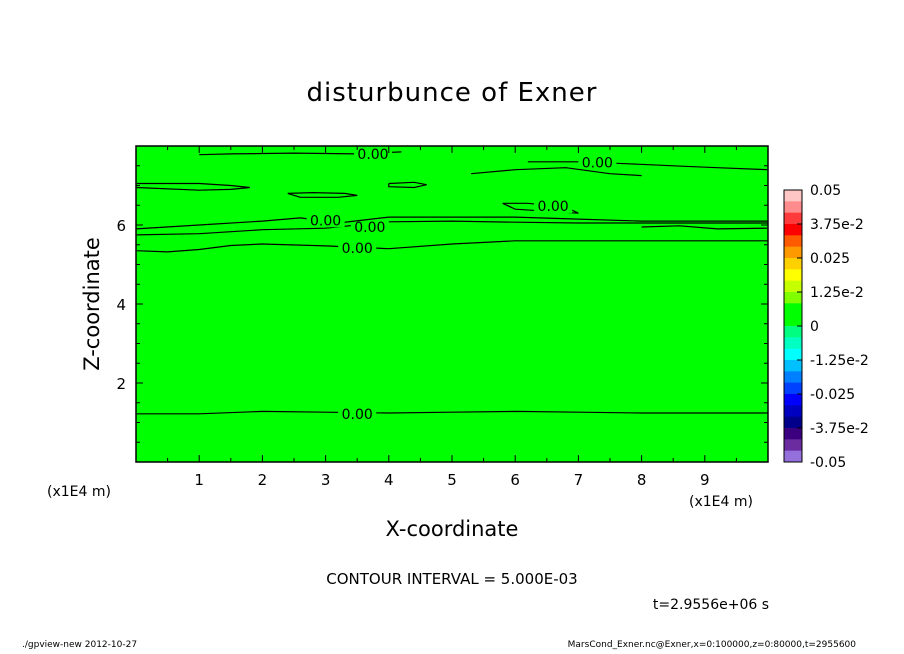 Image resolution: width=904 pixels, height=654 pixels. What do you see at coordinates (80, 645) in the screenshot?
I see `footer-left: ./gpview-new 2012-10-27` at bounding box center [80, 645].